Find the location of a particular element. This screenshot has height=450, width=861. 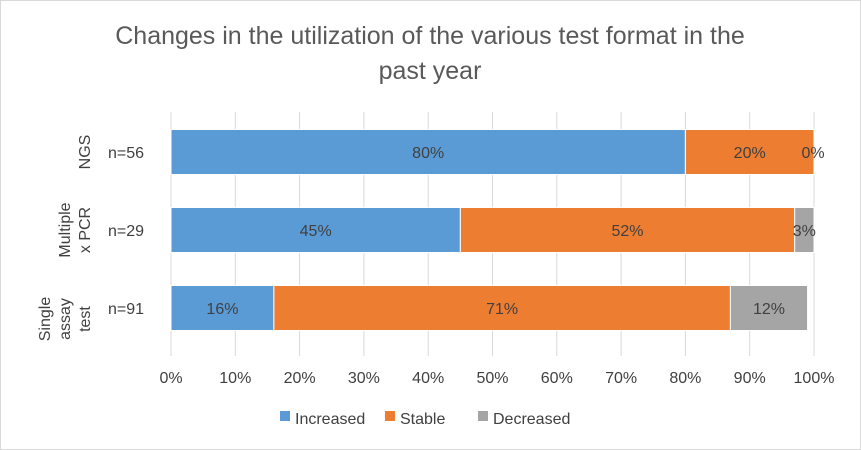

x-tick-label: 70% is located at coordinates (621, 378).